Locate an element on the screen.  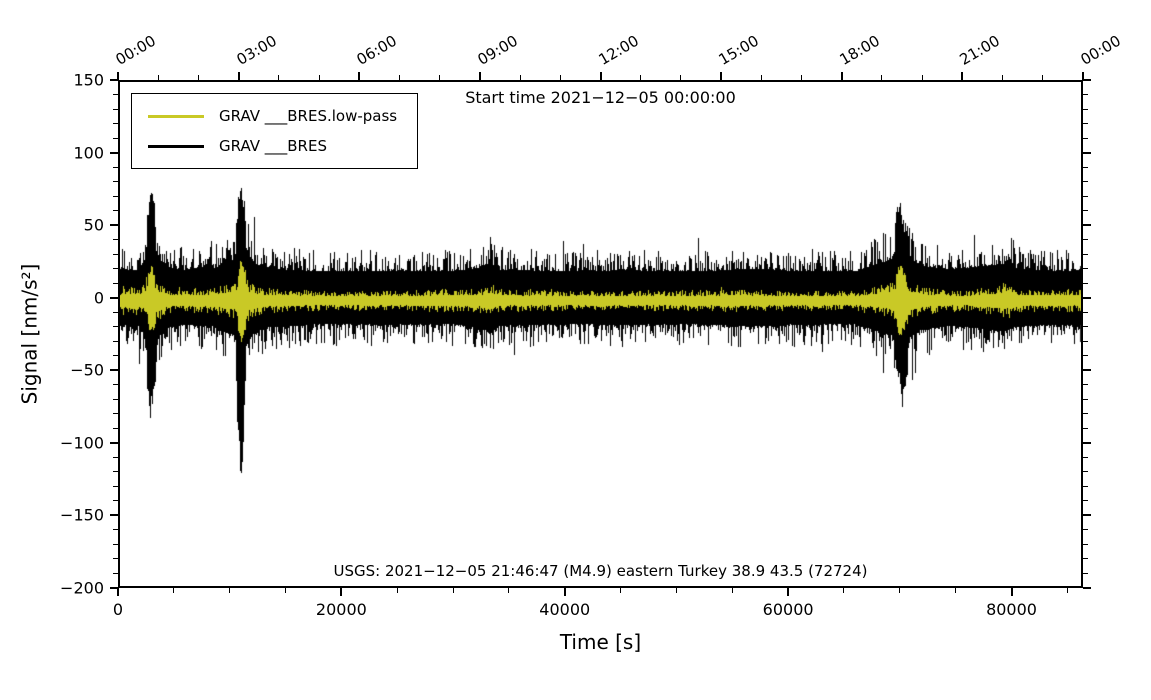
top-axis-tick-label: 12:00 is located at coordinates (618, 50).